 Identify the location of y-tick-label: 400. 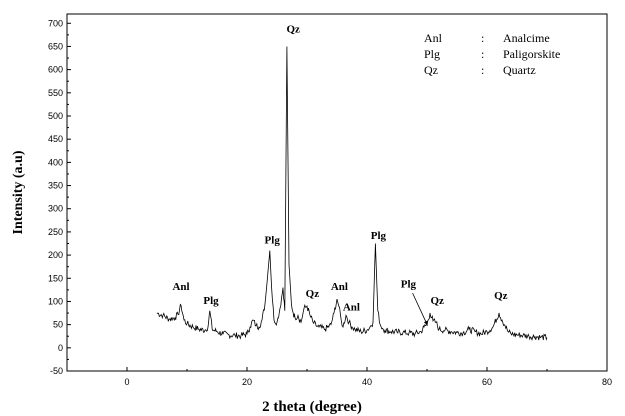
(55, 162).